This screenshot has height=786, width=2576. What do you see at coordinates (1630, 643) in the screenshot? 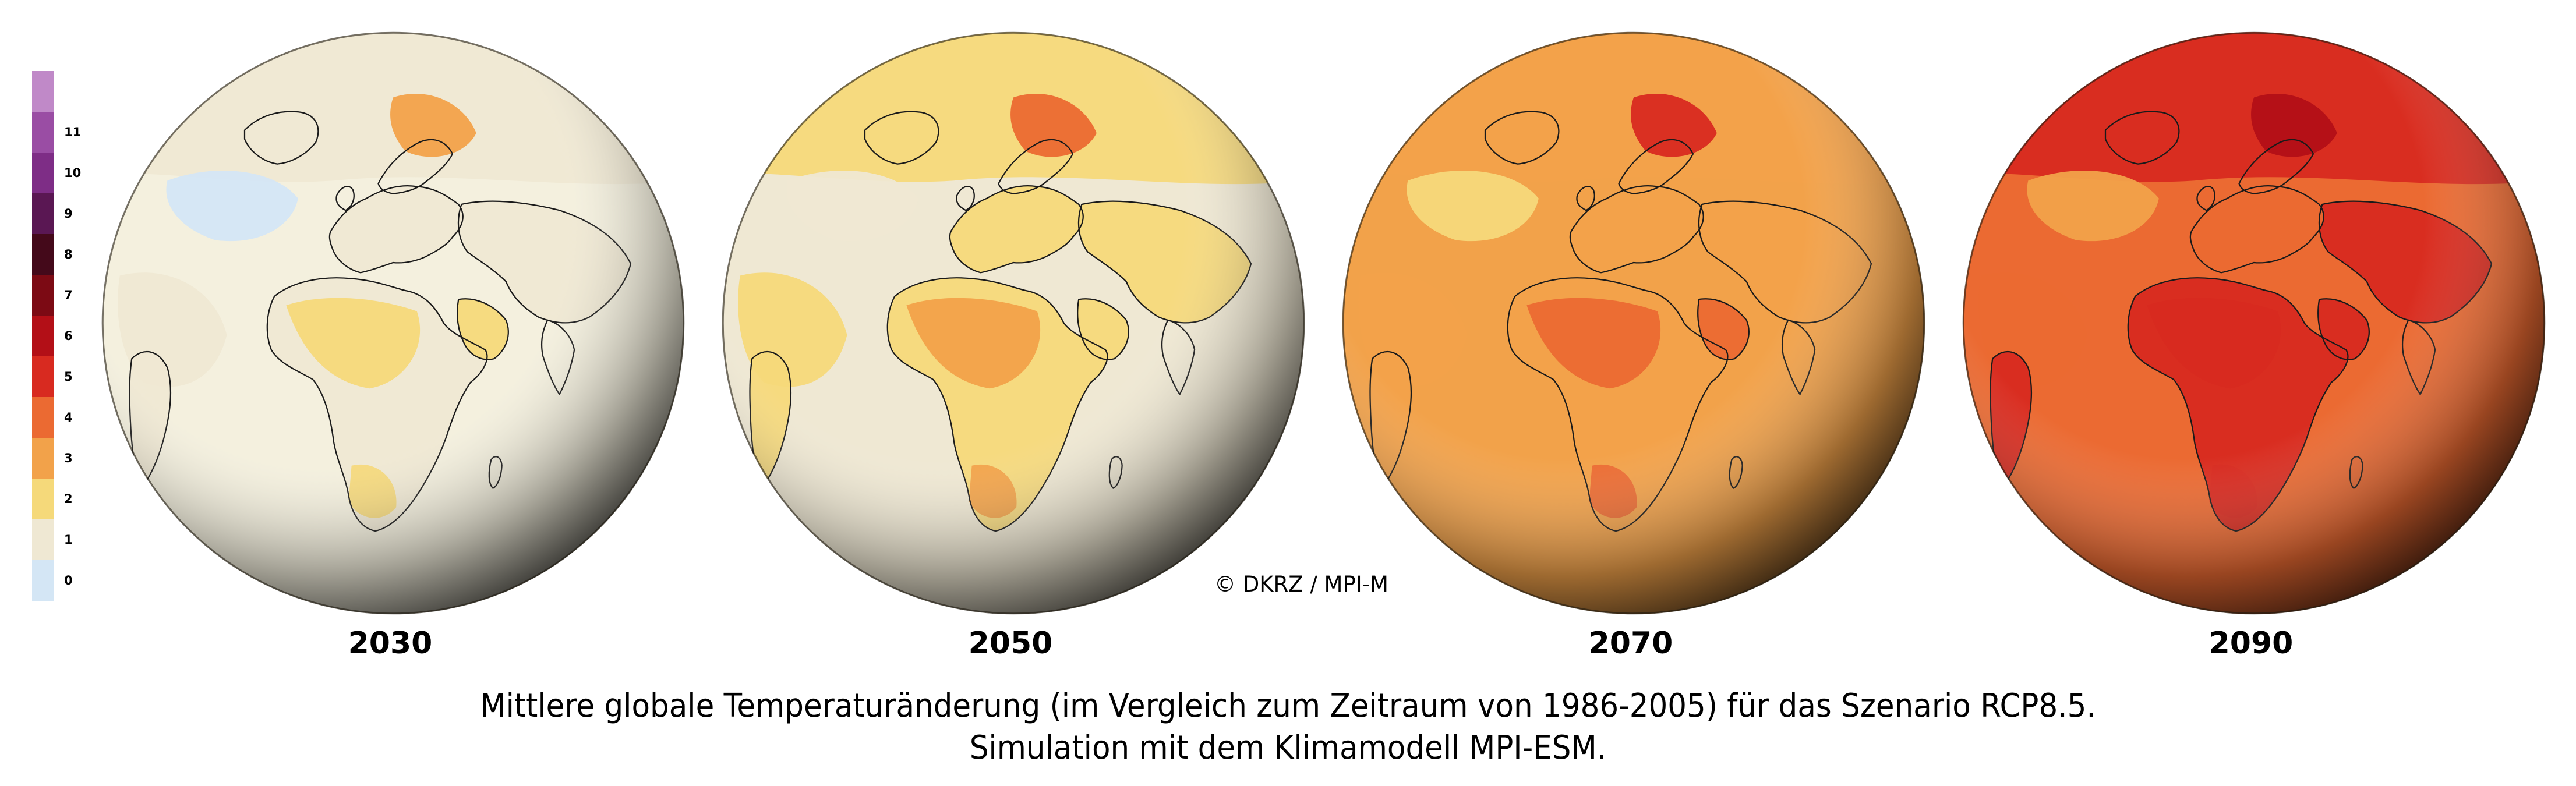
I see `year-label-2070: 2070` at bounding box center [1630, 643].